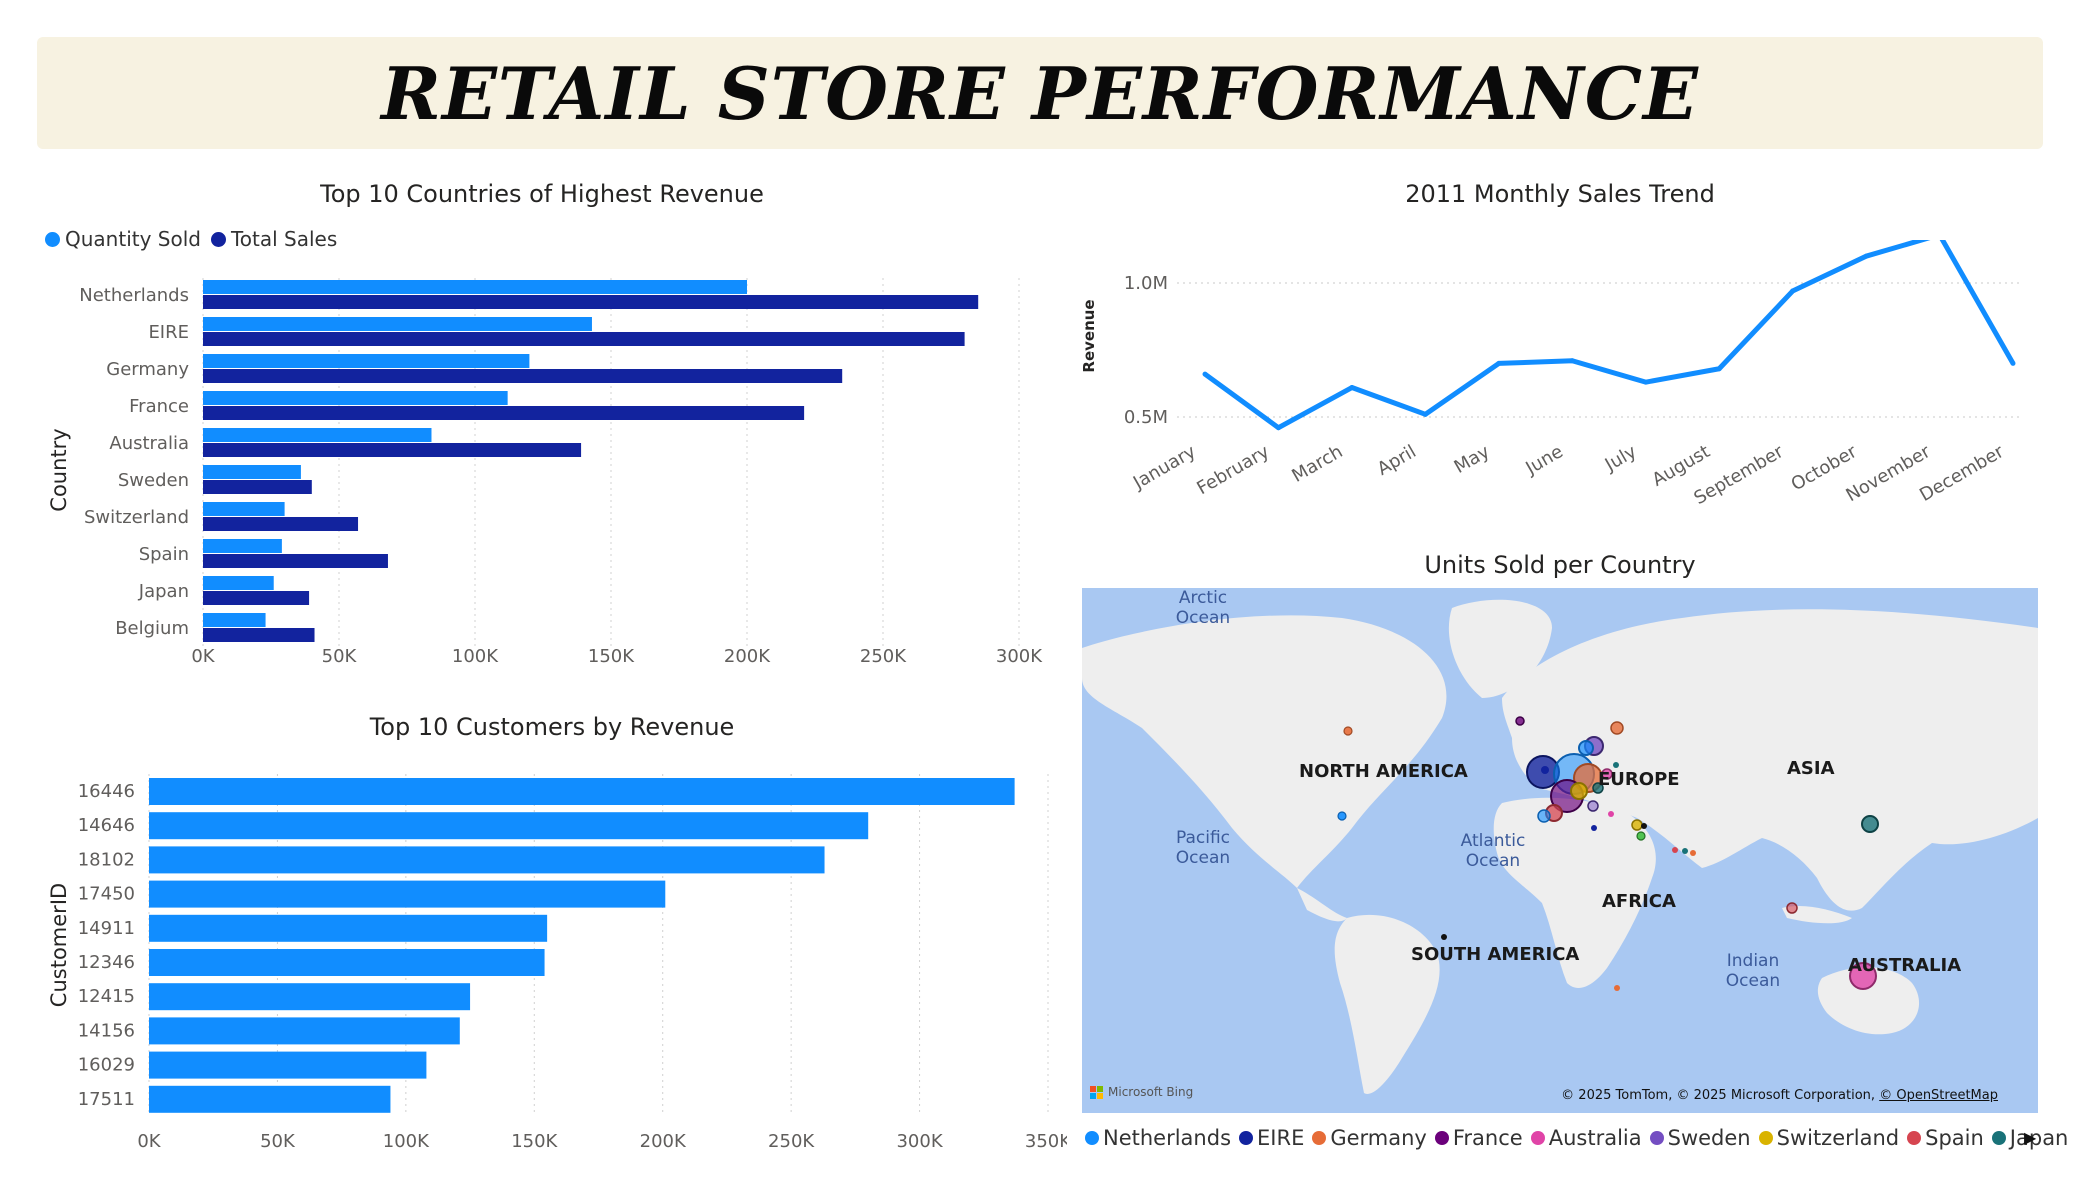  What do you see at coordinates (1151, 1092) in the screenshot?
I see `map-brand: Microsoft Bing` at bounding box center [1151, 1092].